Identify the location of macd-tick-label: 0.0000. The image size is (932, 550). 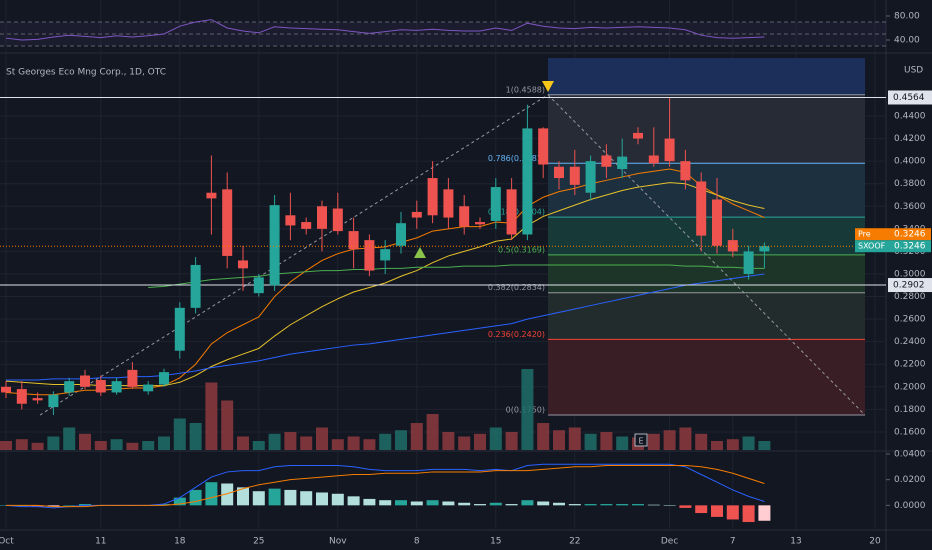
(910, 506).